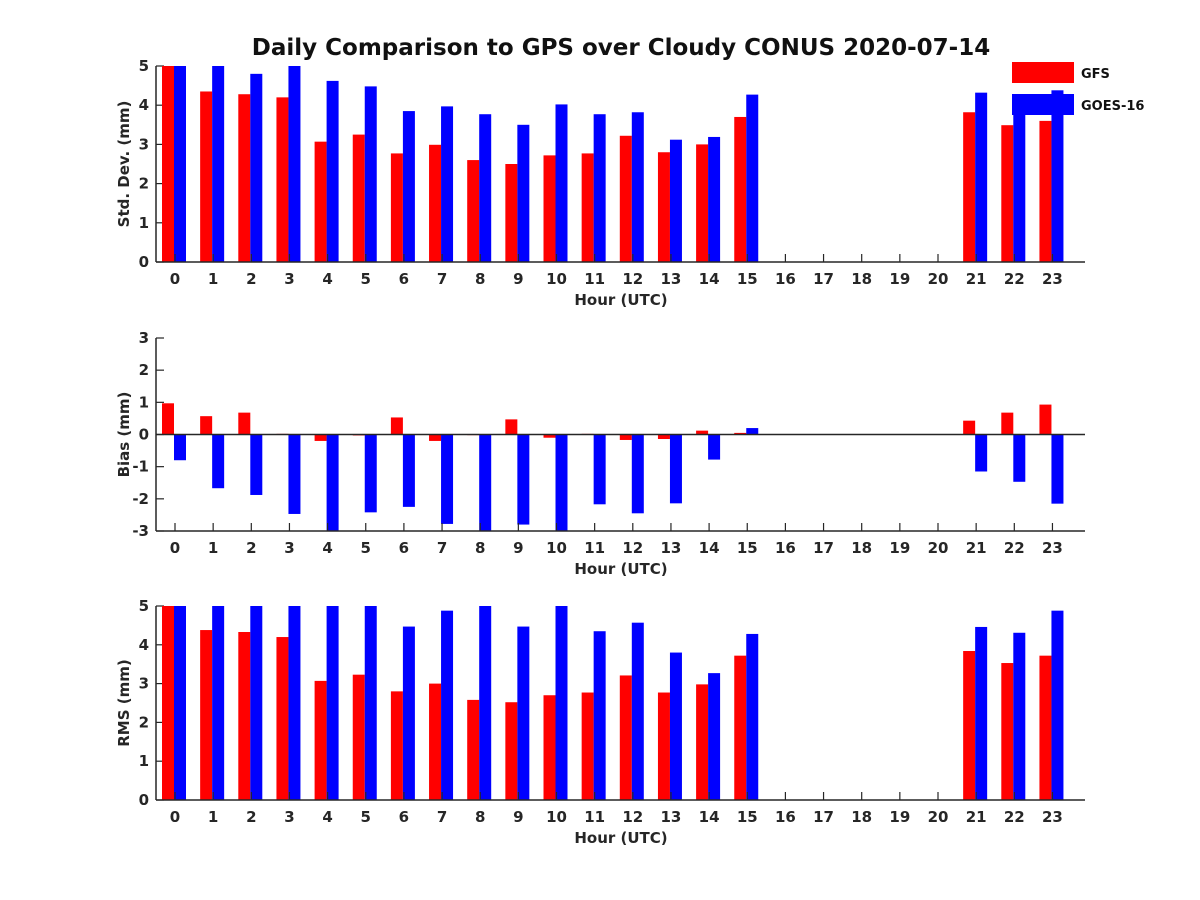 This screenshot has height=900, width=1200. I want to click on x-tick-label: 8, so click(480, 548).